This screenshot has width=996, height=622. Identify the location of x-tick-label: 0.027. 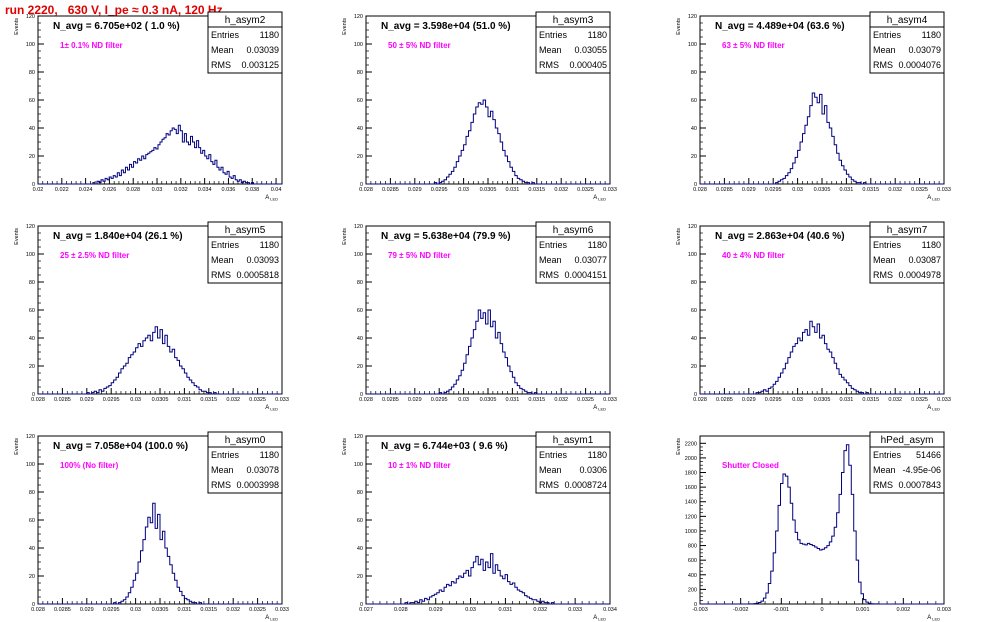
(366, 610).